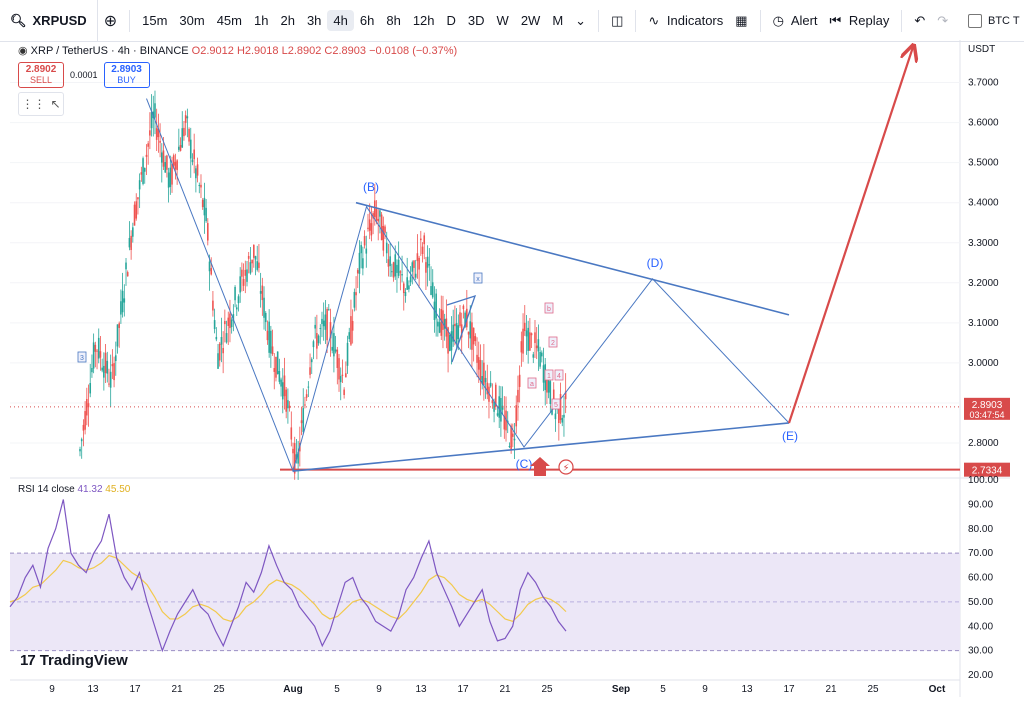  I want to click on rsi-ma-line, so click(288, 588).